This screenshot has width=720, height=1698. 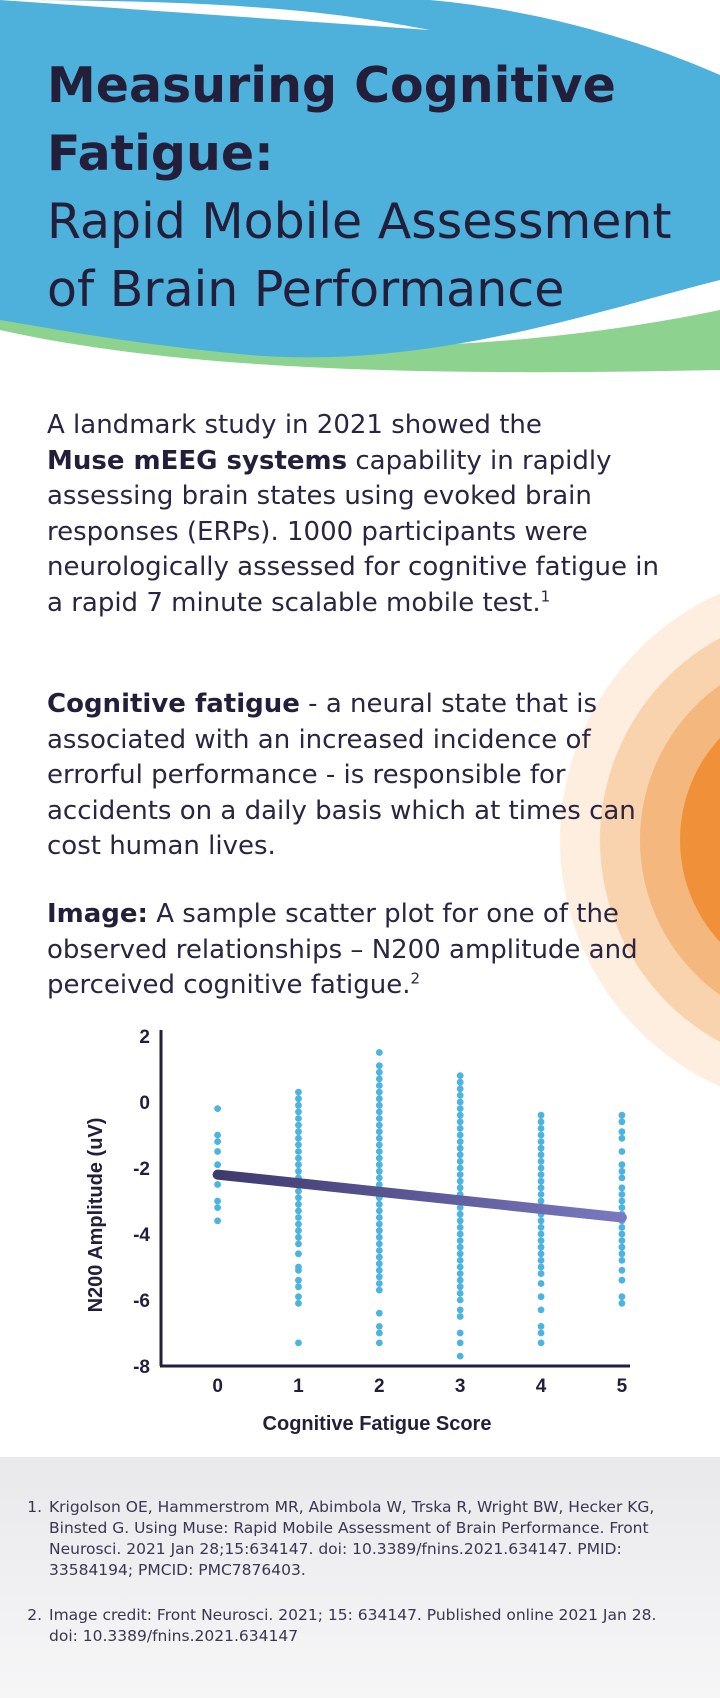 I want to click on y-tick-label: 2, so click(x=144, y=1037).